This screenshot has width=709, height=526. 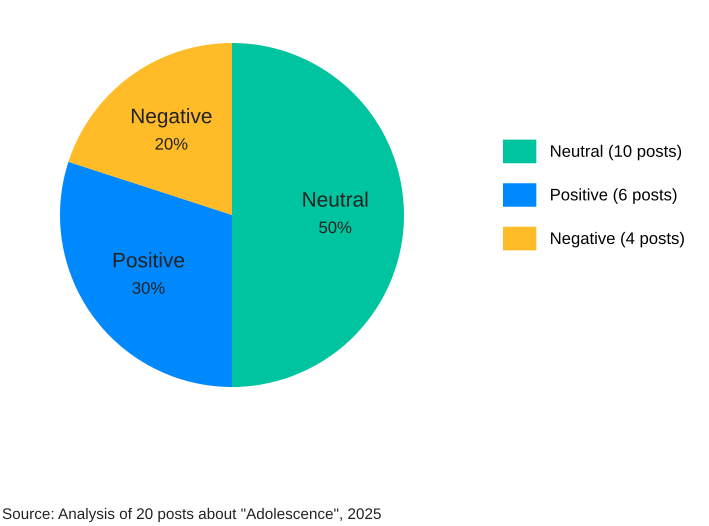 What do you see at coordinates (172, 118) in the screenshot?
I see `text: Negative` at bounding box center [172, 118].